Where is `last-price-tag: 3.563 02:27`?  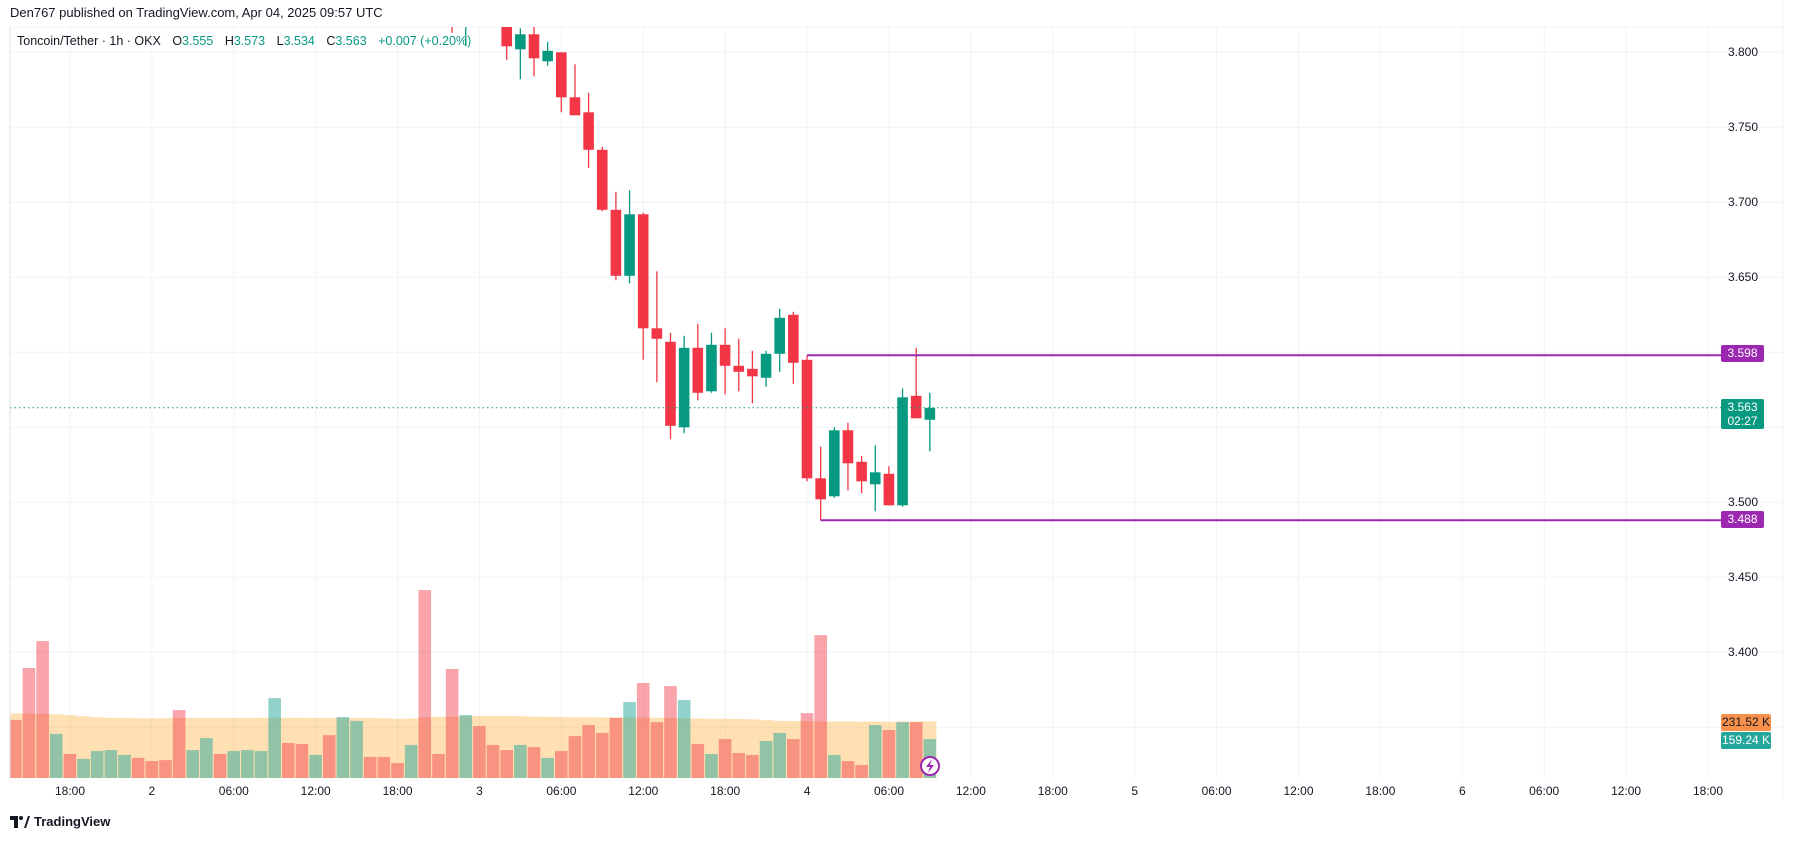
last-price-tag: 3.563 02:27 is located at coordinates (1742, 414).